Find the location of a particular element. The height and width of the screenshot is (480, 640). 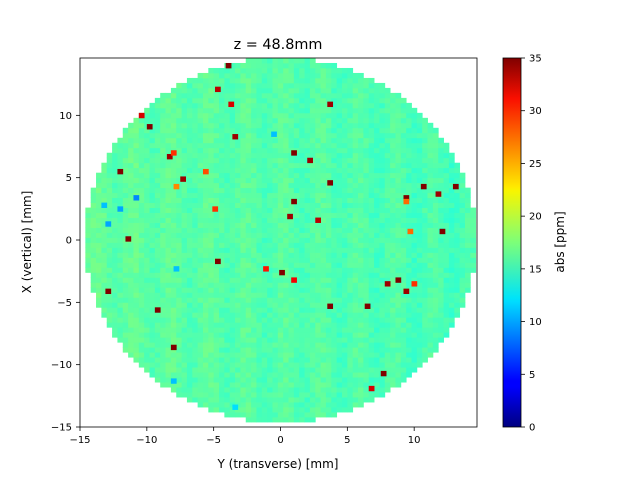

outlier-pixel is located at coordinates (231, 104).